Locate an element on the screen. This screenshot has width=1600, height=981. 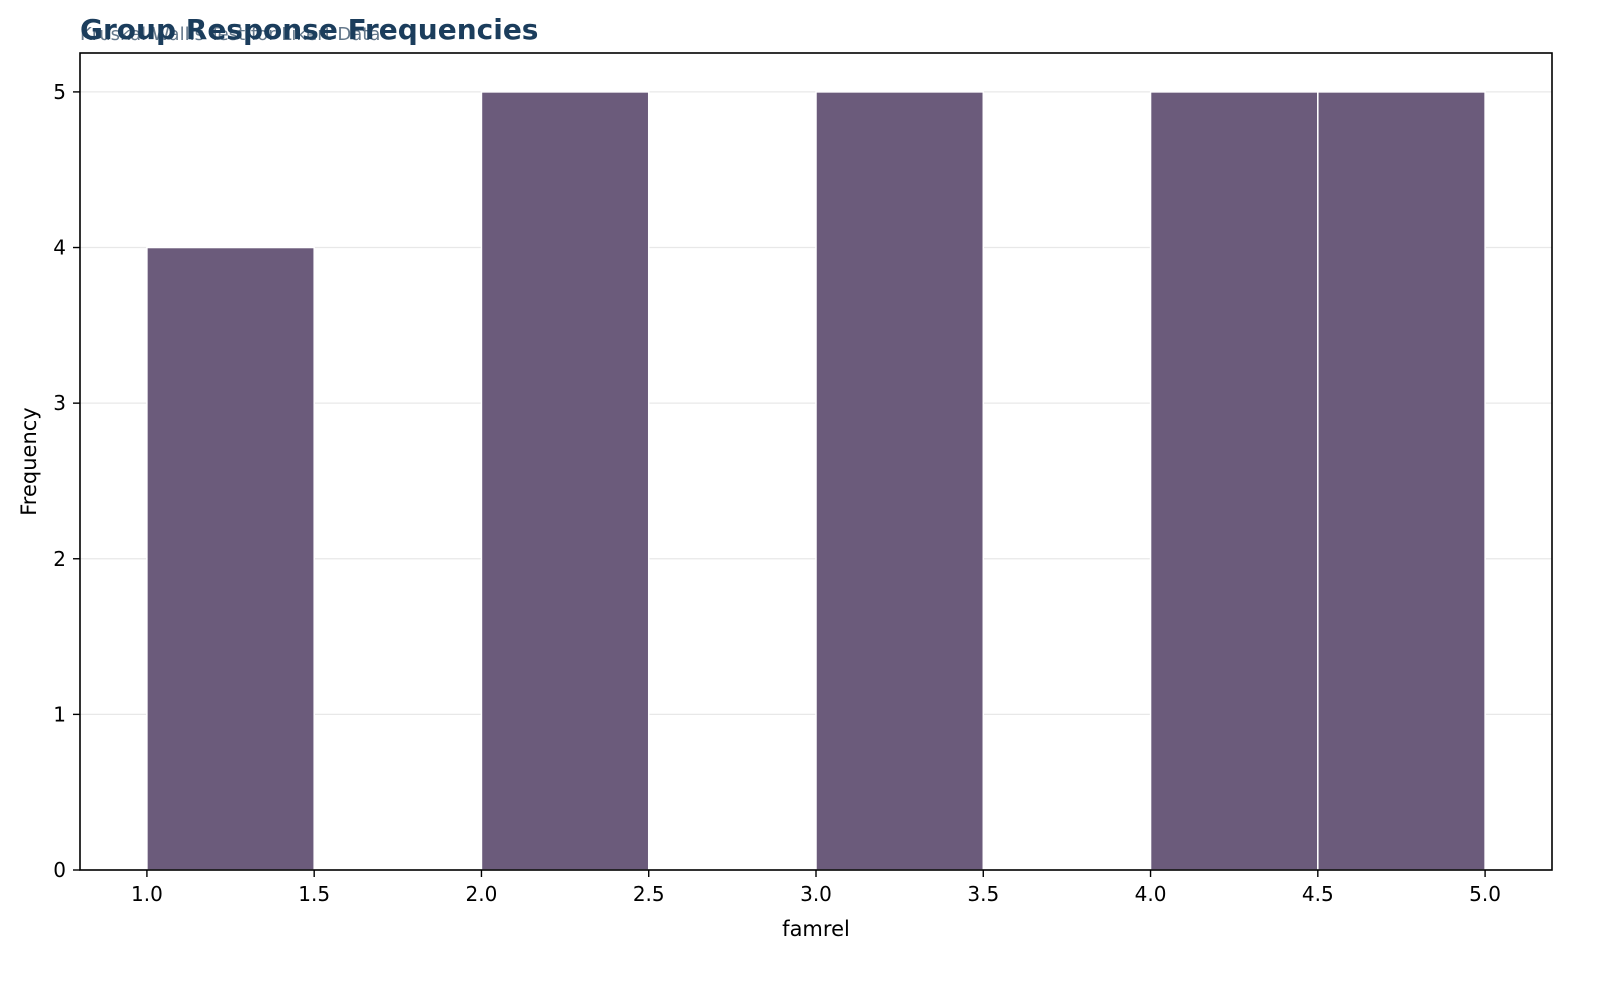
y-tick-label: 2 is located at coordinates (59, 559).